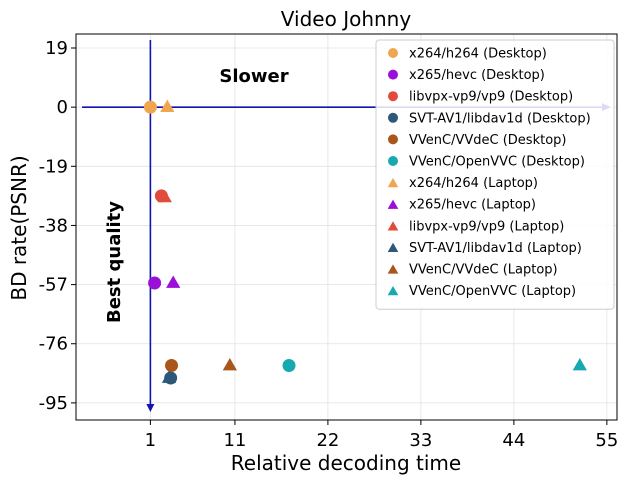 This screenshot has width=630, height=484. Describe the element at coordinates (492, 291) in the screenshot. I see `legend-label: VVenC/OpenVVC (Laptop)` at that location.